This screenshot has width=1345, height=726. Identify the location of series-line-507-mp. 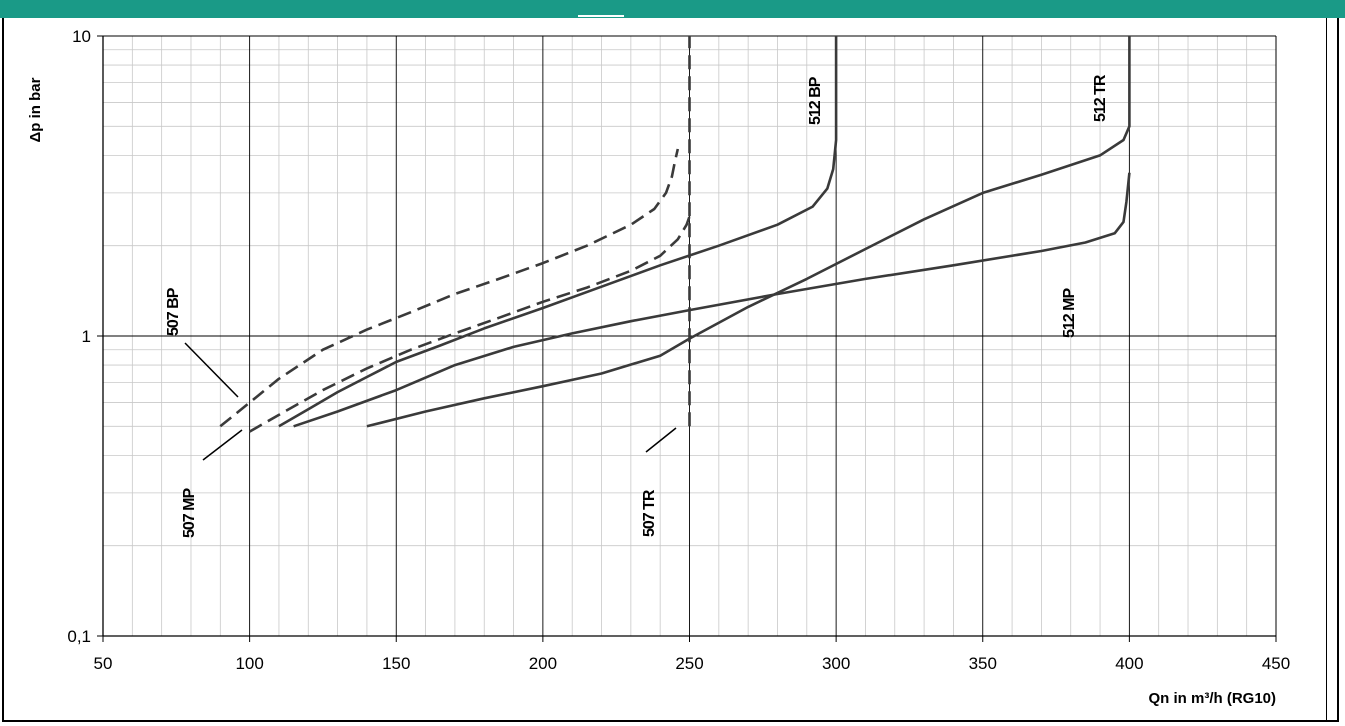
(469, 324).